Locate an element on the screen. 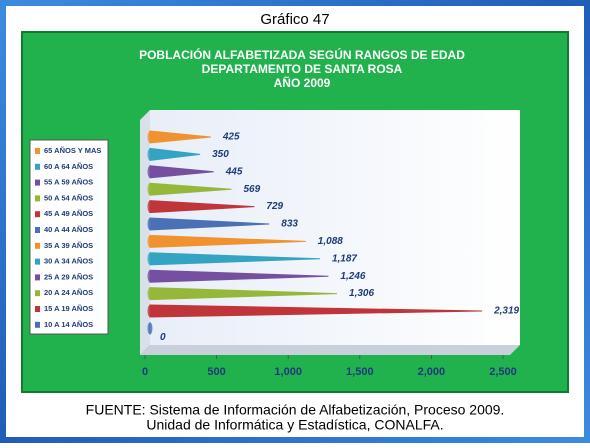  legend-label: 20 A 24 AÑOS is located at coordinates (68, 292).